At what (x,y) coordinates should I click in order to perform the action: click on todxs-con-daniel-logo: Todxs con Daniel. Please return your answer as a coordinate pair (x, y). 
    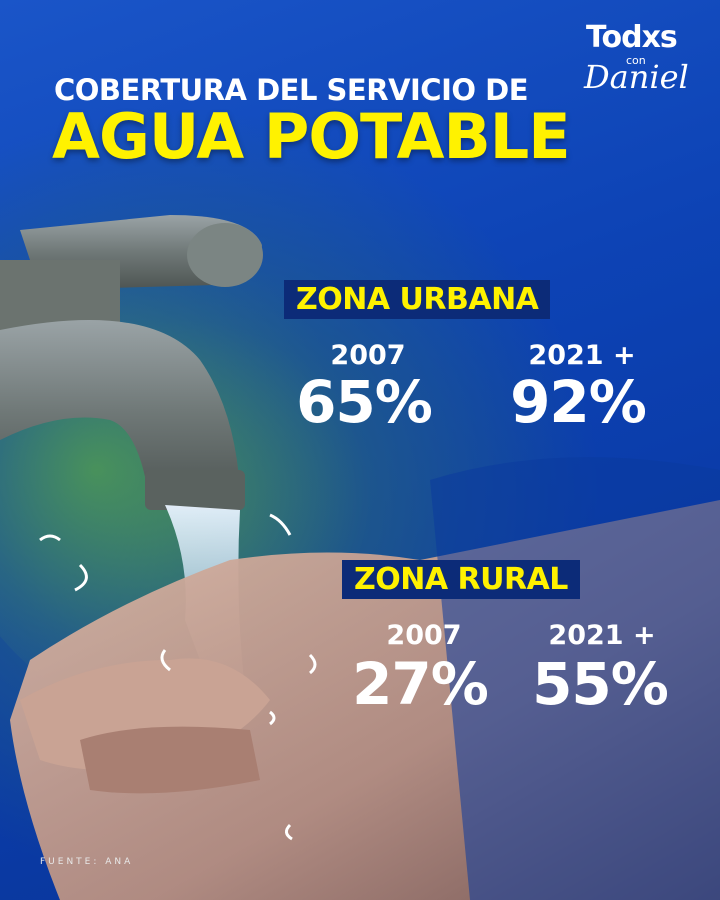
    Looking at the image, I should click on (638, 58).